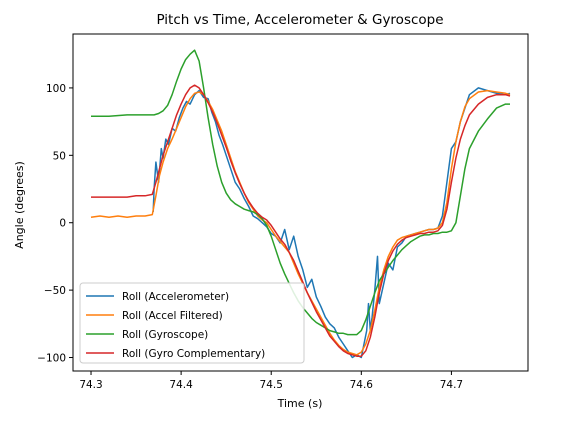 This screenshot has width=568, height=422. I want to click on chart-title: Pitch vs Time, Accelerometer & Gyroscope, so click(299, 20).